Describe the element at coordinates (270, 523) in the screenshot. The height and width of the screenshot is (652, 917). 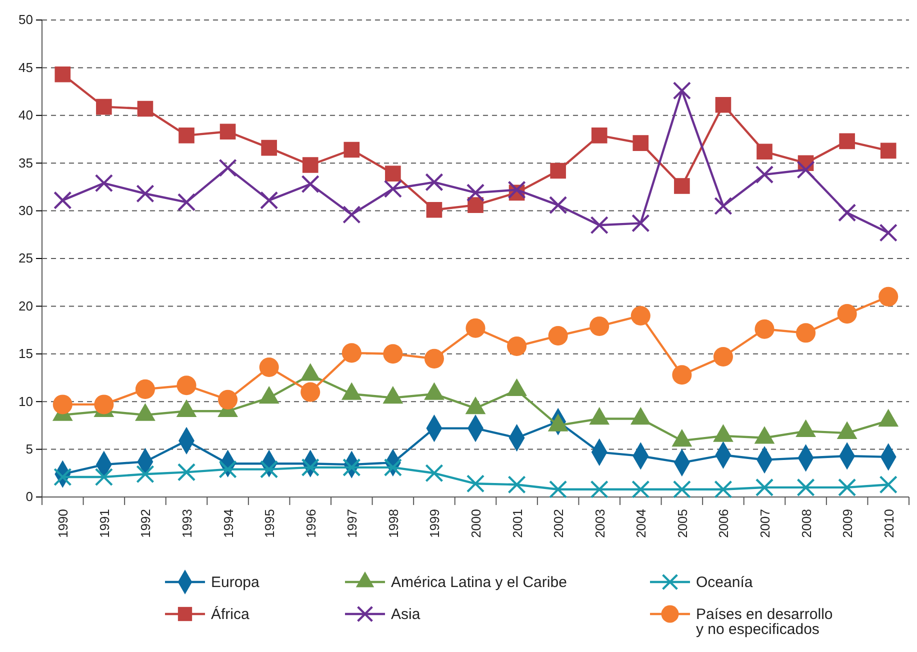
I see `x-tick-label: 1995` at that location.